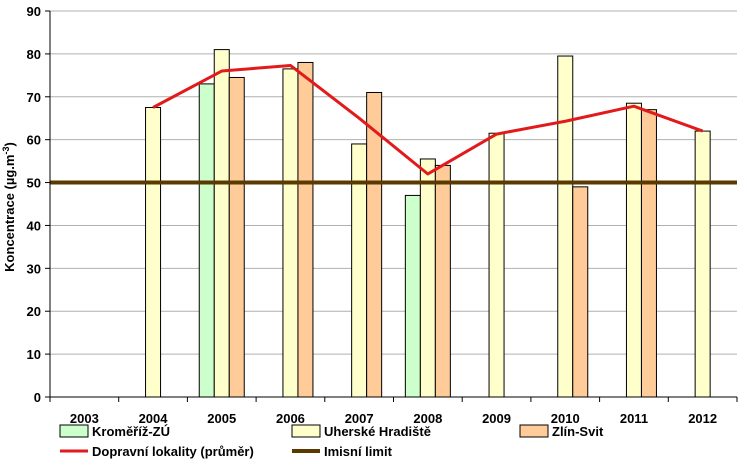 This screenshot has height=471, width=747. I want to click on bar-uhersk-hradi-t--2006, so click(290, 233).